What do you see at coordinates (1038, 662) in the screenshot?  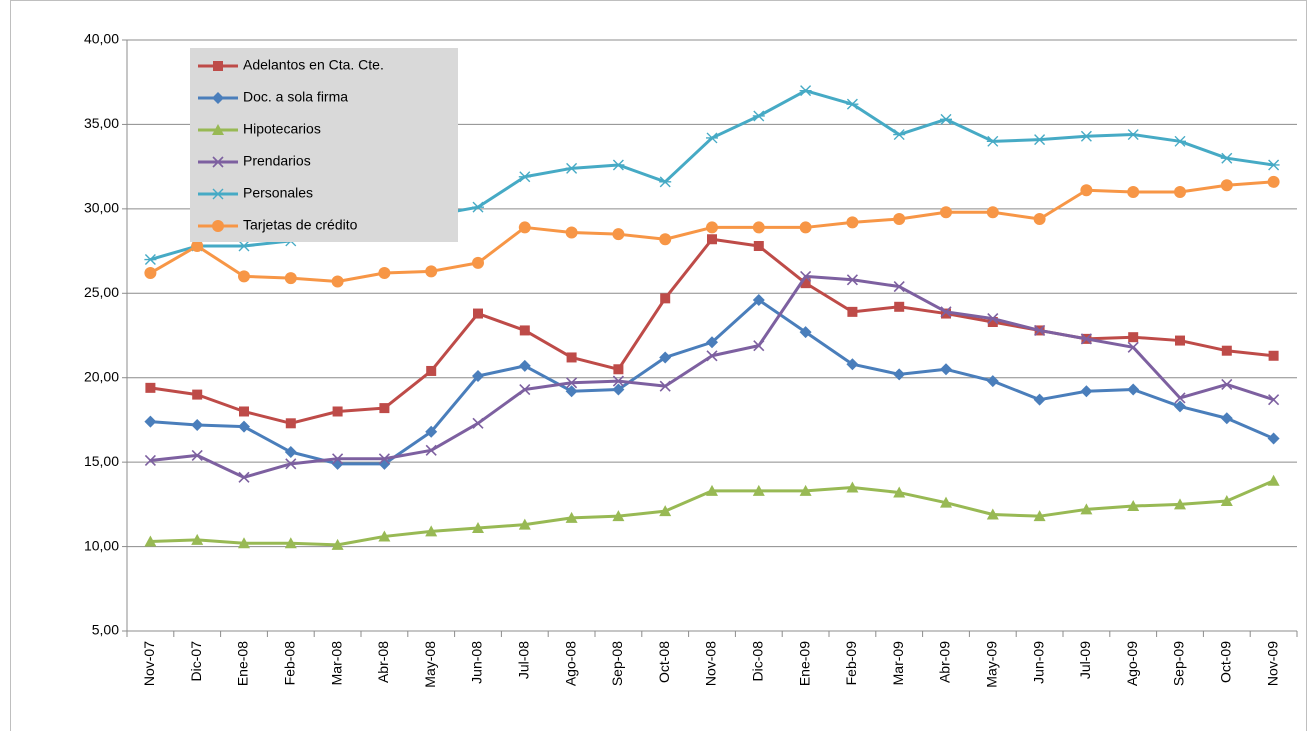 I see `x-tick-label: Jun-09` at bounding box center [1038, 662].